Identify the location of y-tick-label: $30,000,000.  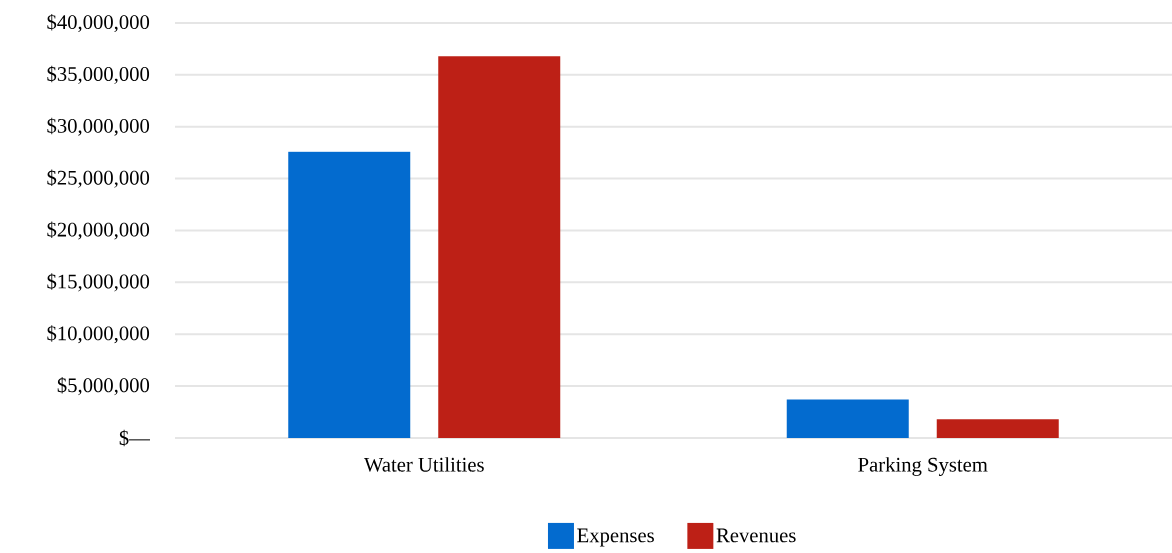
(98, 126).